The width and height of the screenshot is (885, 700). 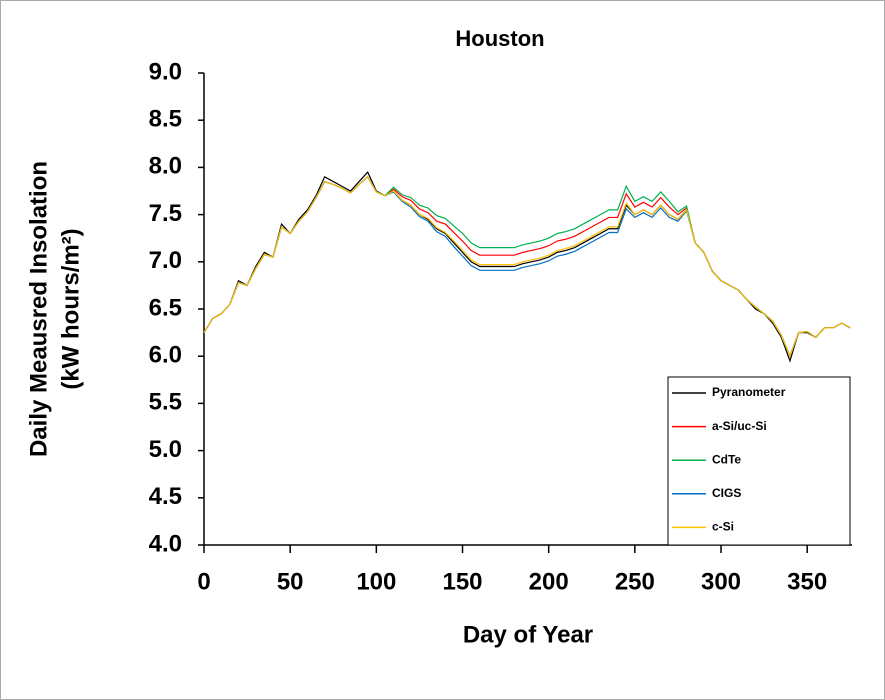 I want to click on y-axis-title: Daily Meausred Insolation, so click(x=38, y=309).